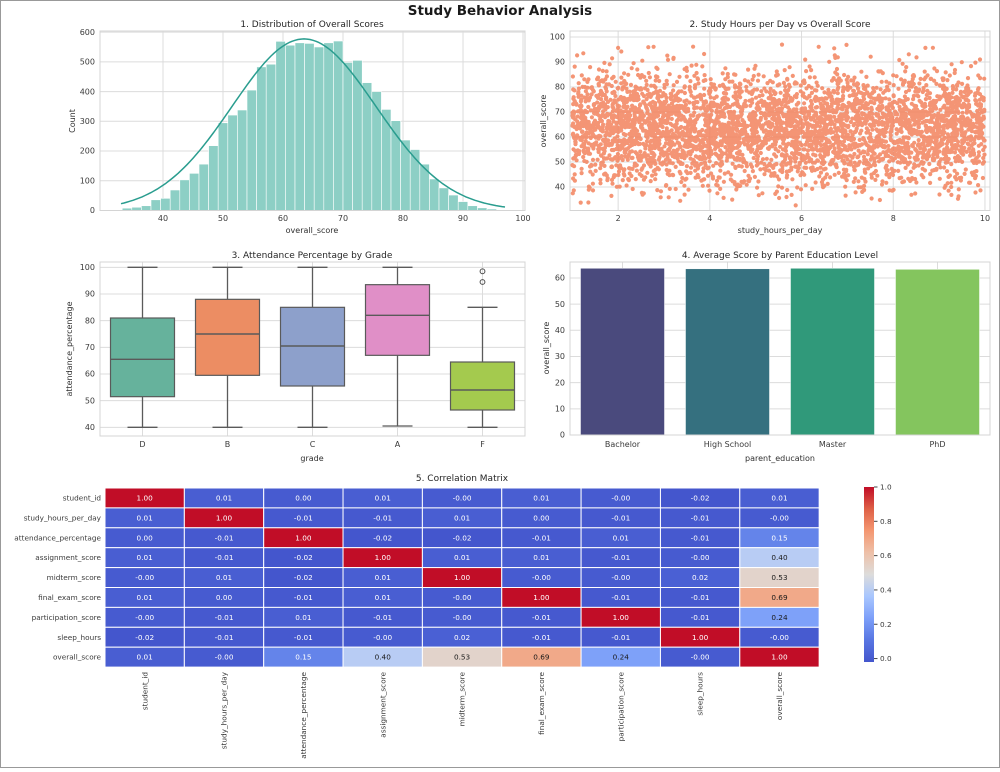  What do you see at coordinates (886, 521) in the screenshot?
I see `colorbar-tick-label: 0.8` at bounding box center [886, 521].